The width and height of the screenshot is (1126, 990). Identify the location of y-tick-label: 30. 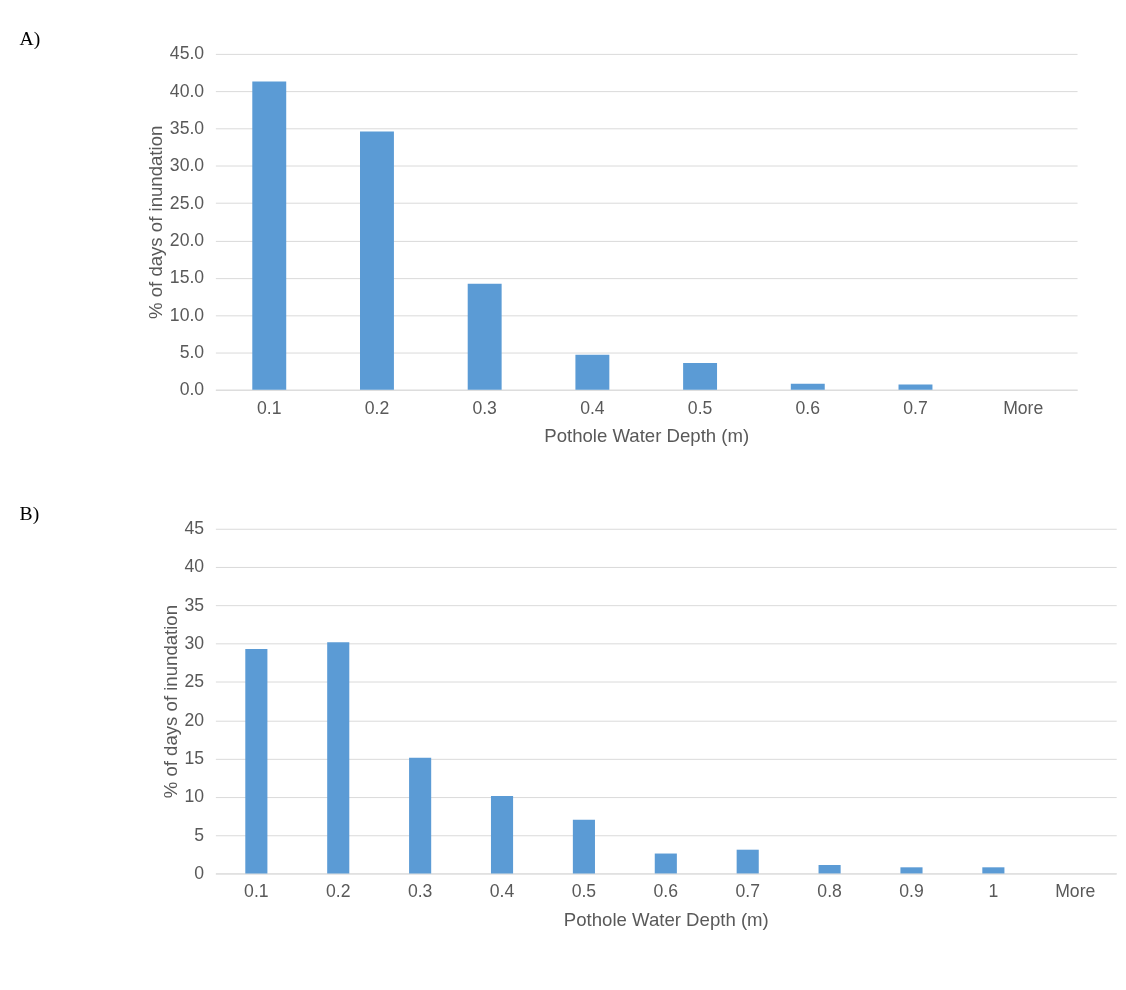
(194, 643).